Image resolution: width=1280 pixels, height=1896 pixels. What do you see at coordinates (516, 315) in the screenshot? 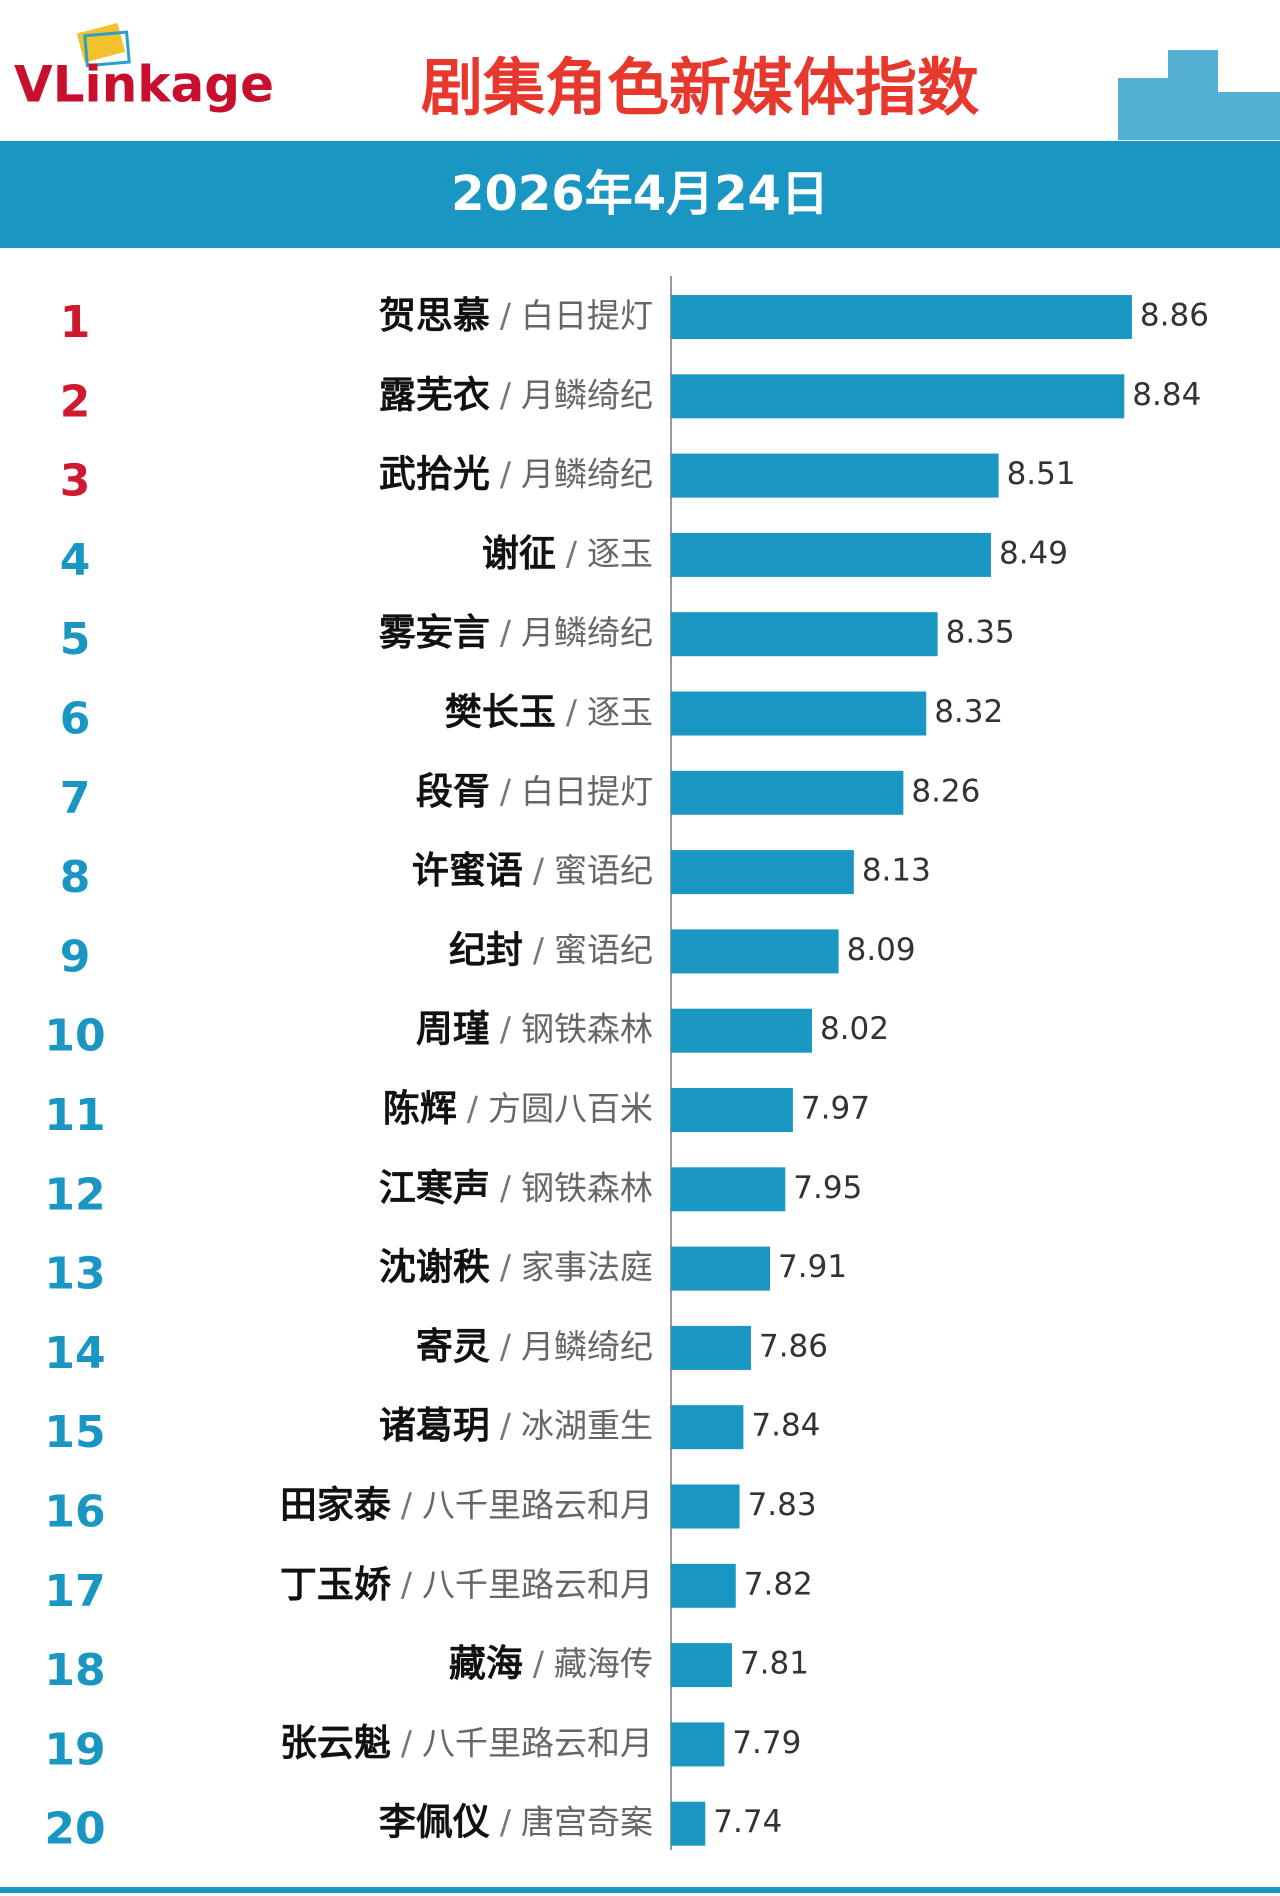
I see `row-label: 贺思慕 / 白日提灯` at bounding box center [516, 315].